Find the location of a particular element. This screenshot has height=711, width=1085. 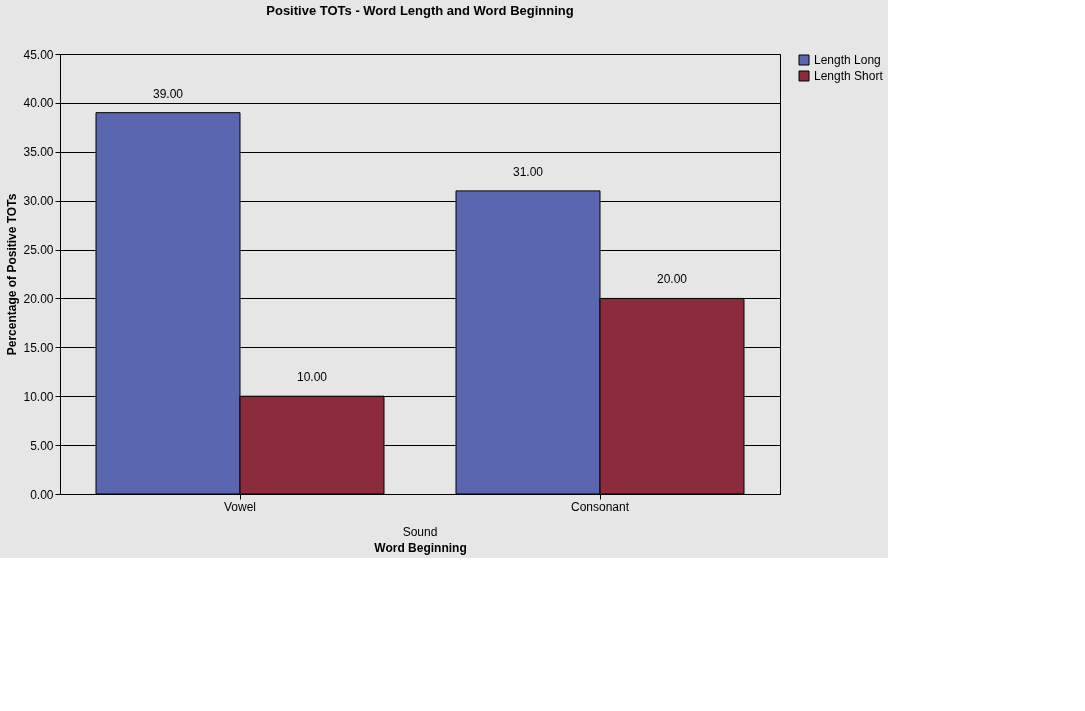

chart-title: Positive TOTs - Word Length and Word Beginning is located at coordinates (420, 10).